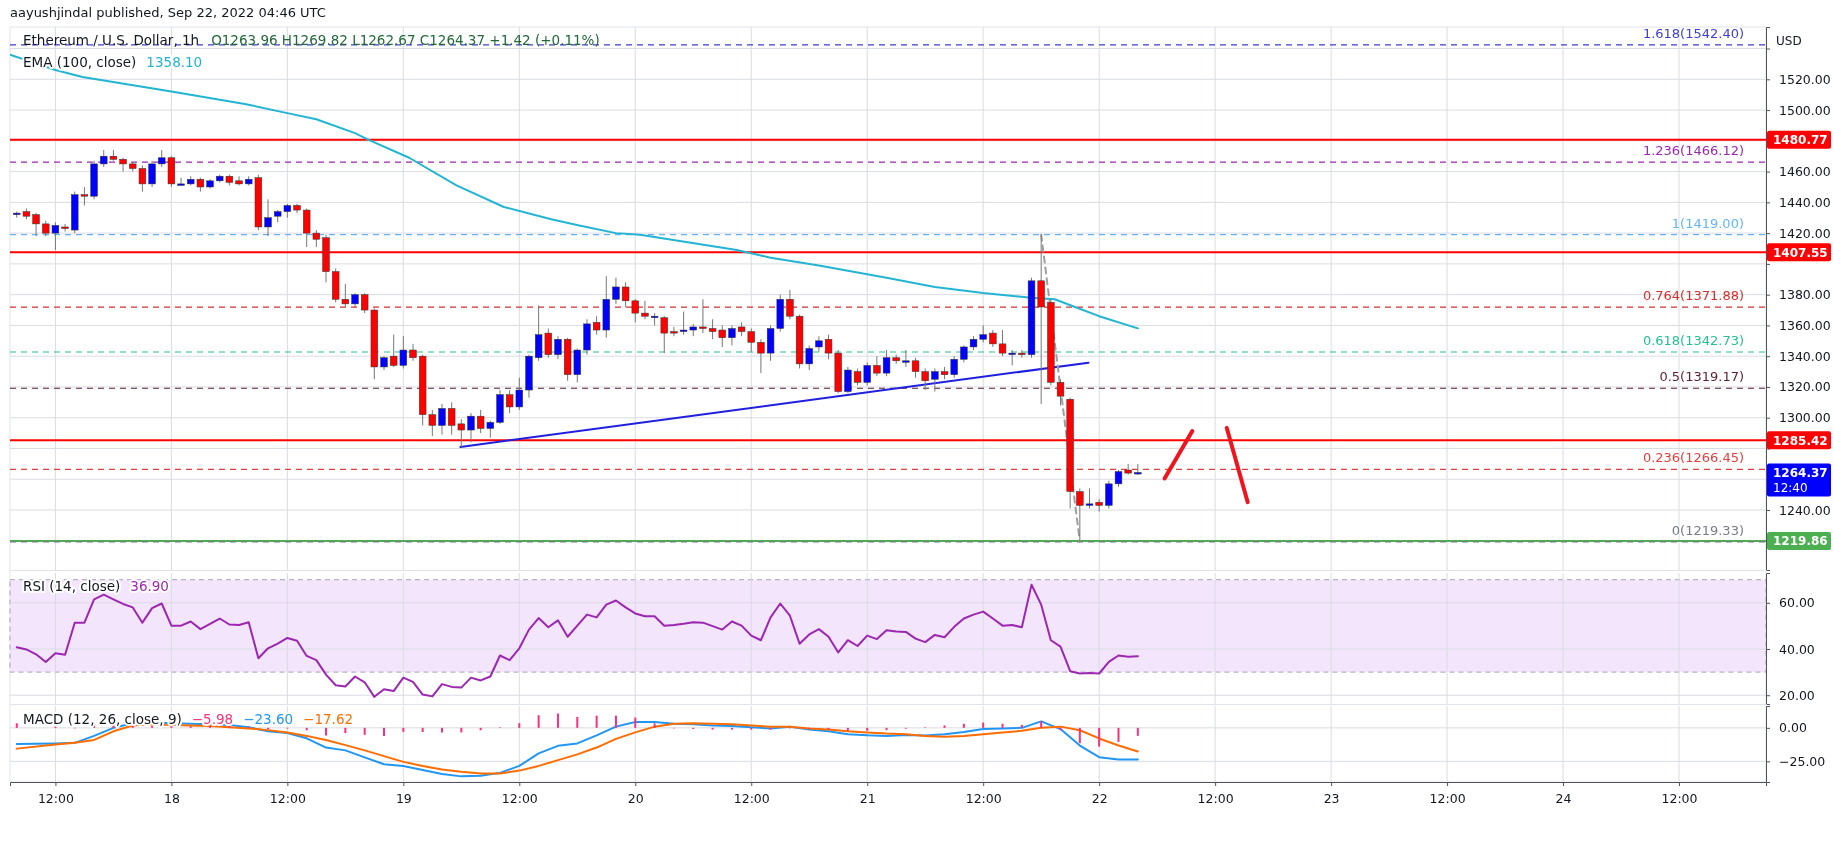 This screenshot has height=845, width=1834. I want to click on y-tick-label: 1340.00, so click(1805, 356).